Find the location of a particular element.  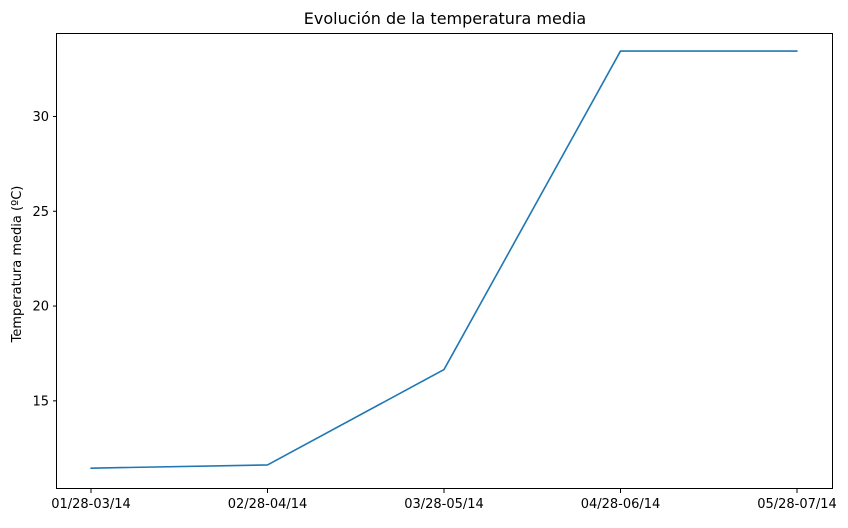

y-axis-ticks: 15 20 25 30 is located at coordinates (44, 259).